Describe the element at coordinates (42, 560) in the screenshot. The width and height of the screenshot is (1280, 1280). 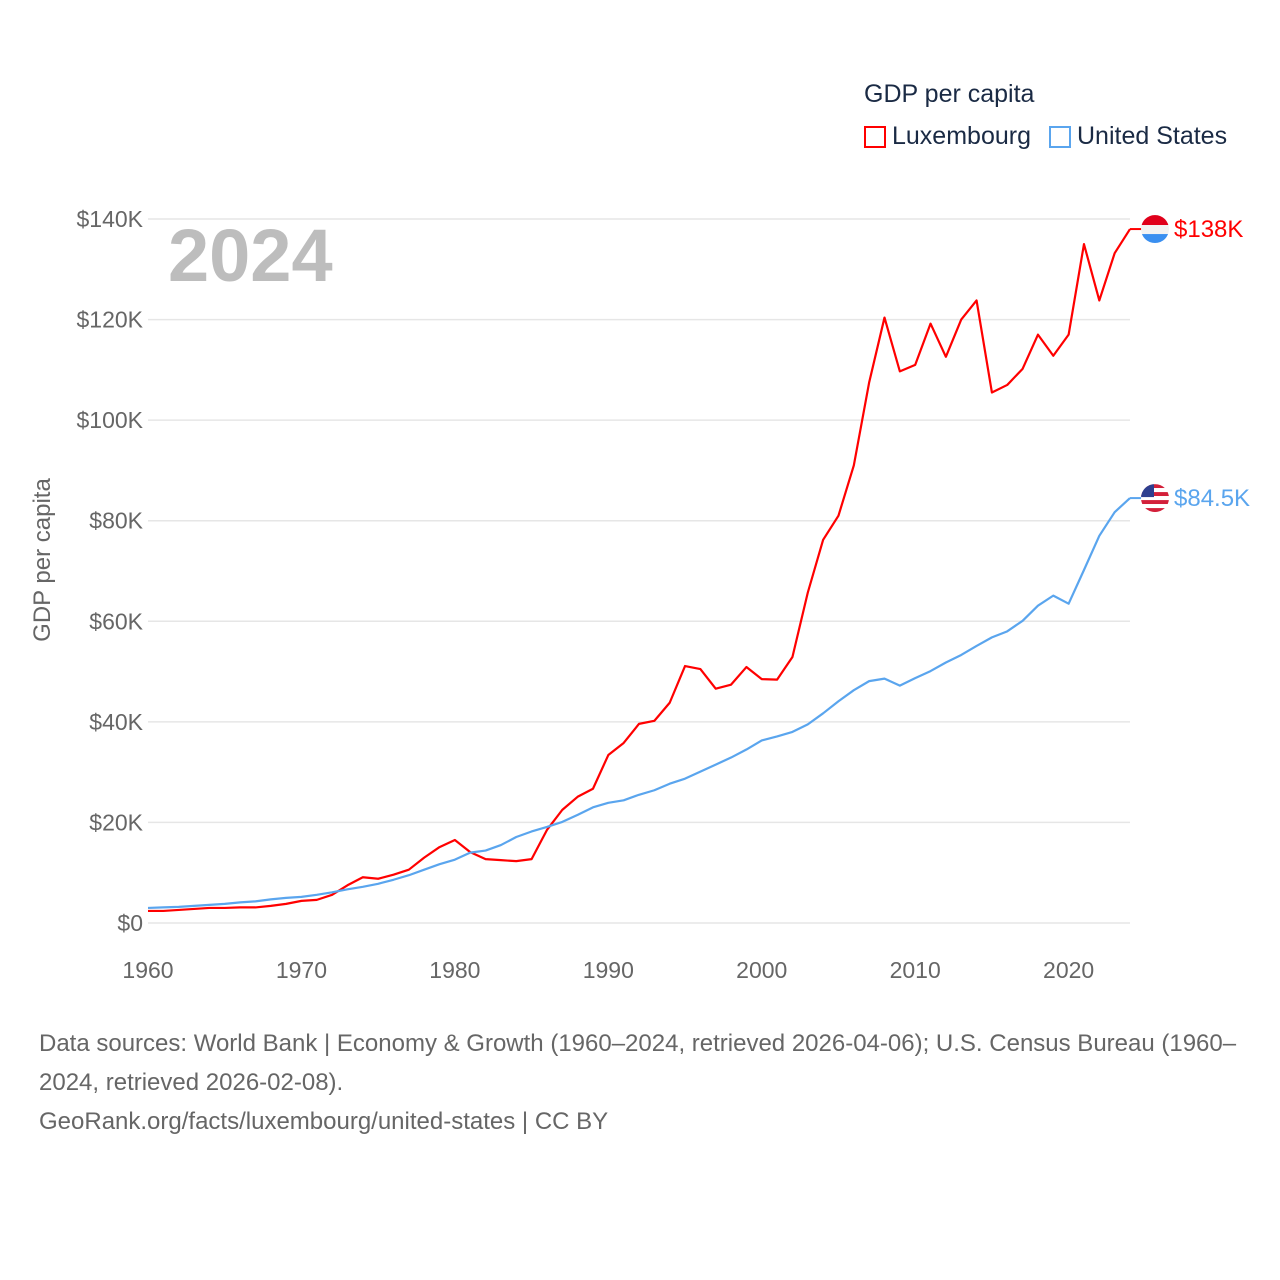
I see `y-axis-label: GDP per capita` at that location.